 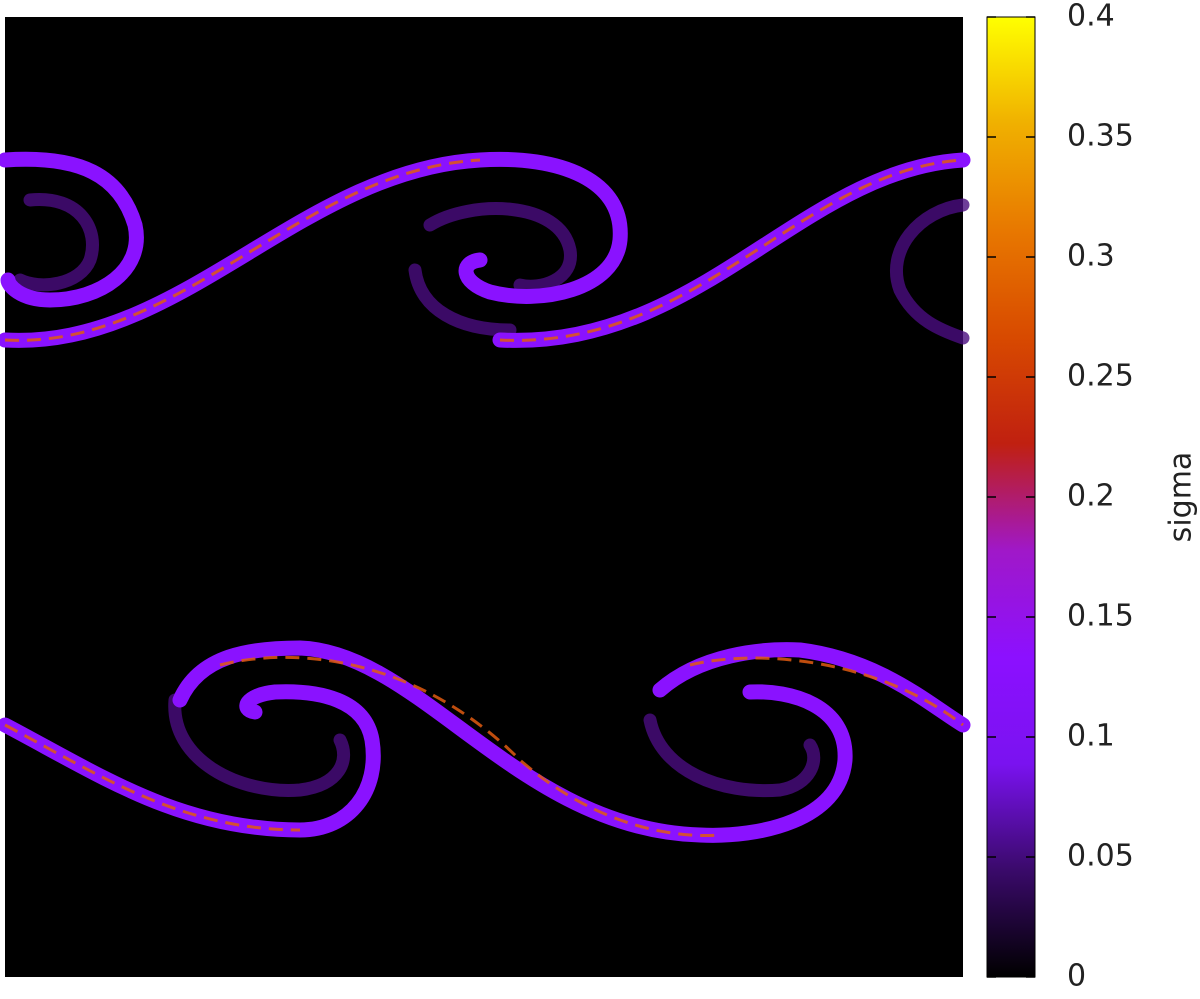 What do you see at coordinates (1100, 616) in the screenshot?
I see `tick-label: 0.15` at bounding box center [1100, 616].